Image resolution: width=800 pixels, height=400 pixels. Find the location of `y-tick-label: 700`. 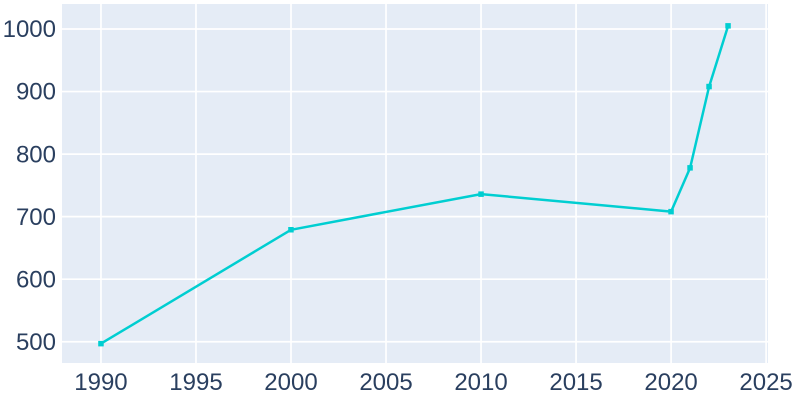

y-tick-label: 700 is located at coordinates (36, 217).